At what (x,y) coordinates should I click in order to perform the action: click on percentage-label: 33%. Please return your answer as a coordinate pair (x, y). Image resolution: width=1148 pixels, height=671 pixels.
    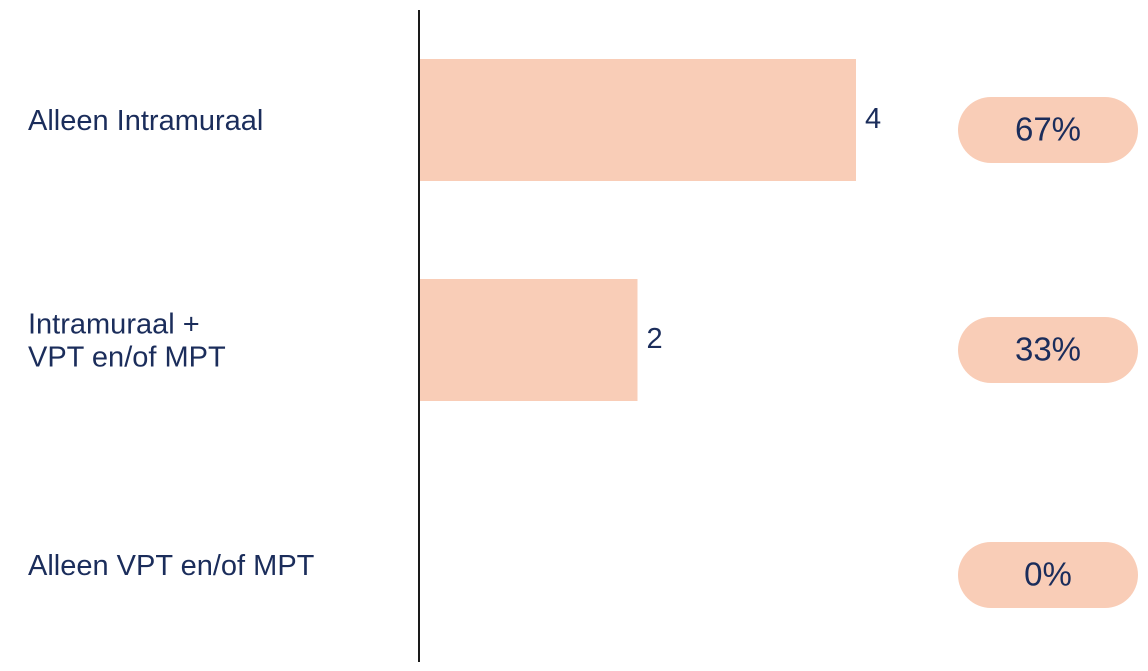
    Looking at the image, I should click on (1048, 348).